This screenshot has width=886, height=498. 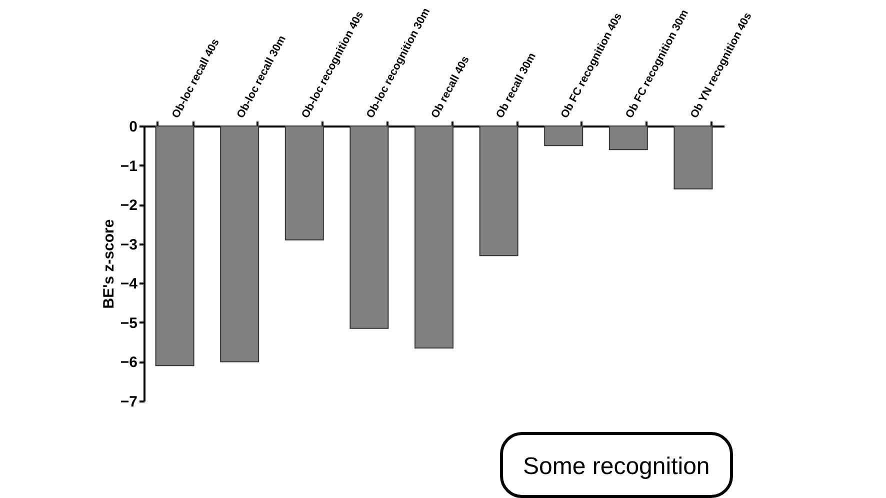 What do you see at coordinates (133, 127) in the screenshot?
I see `y-tick-label: 0` at bounding box center [133, 127].